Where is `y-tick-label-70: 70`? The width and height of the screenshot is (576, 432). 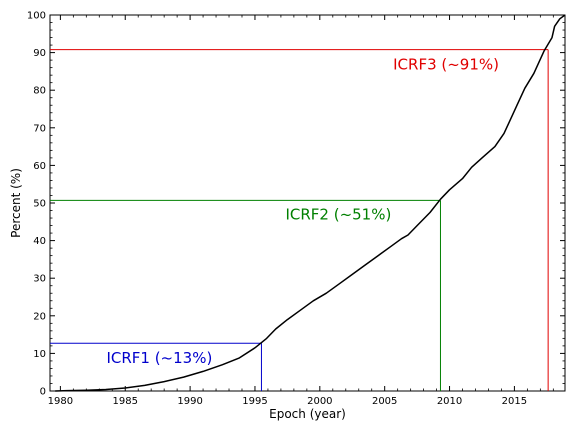
y-tick-label-70: 70 is located at coordinates (39, 128).